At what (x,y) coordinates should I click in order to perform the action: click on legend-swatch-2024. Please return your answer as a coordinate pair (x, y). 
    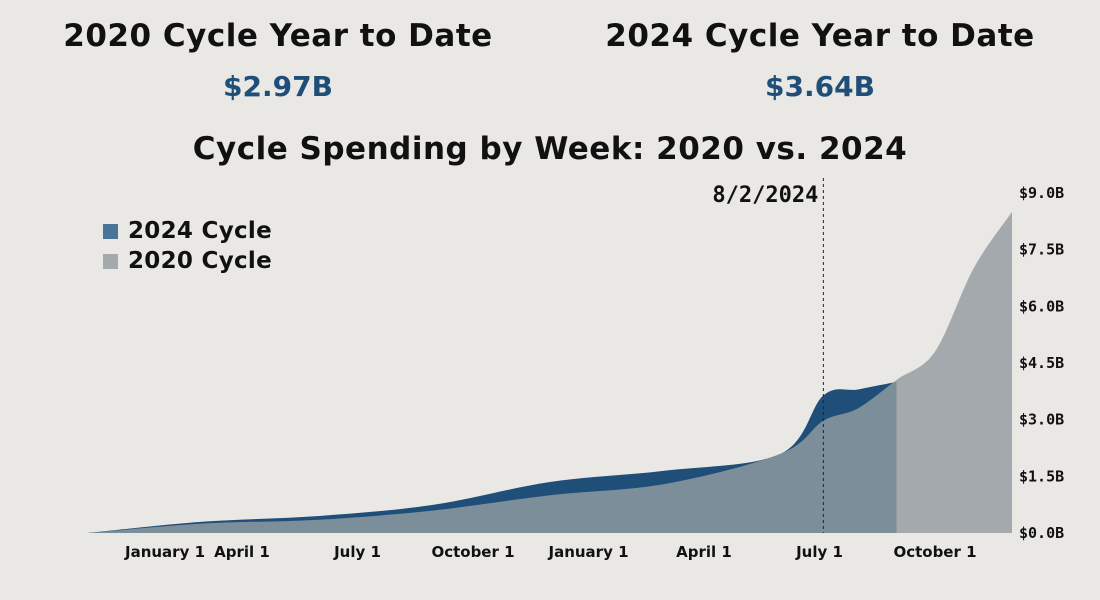
    Looking at the image, I should click on (110, 231).